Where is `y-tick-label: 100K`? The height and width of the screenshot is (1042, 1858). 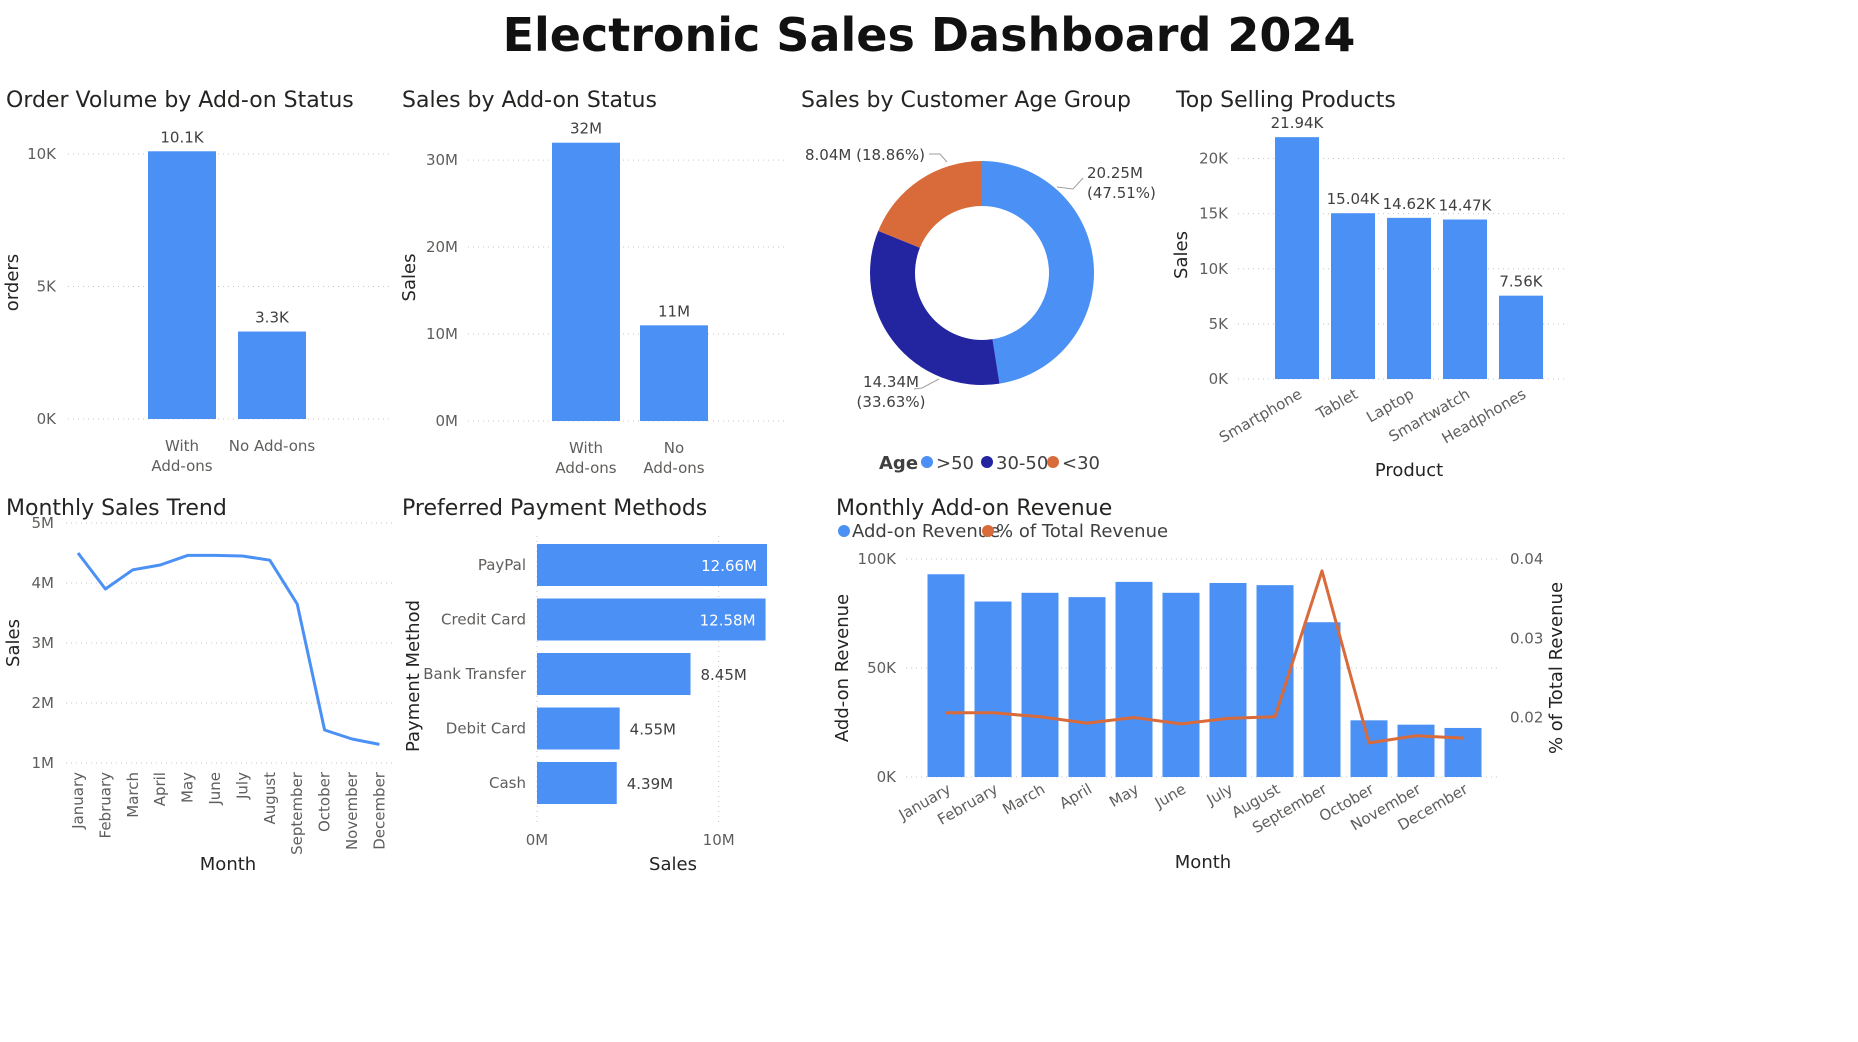 y-tick-label: 100K is located at coordinates (878, 559).